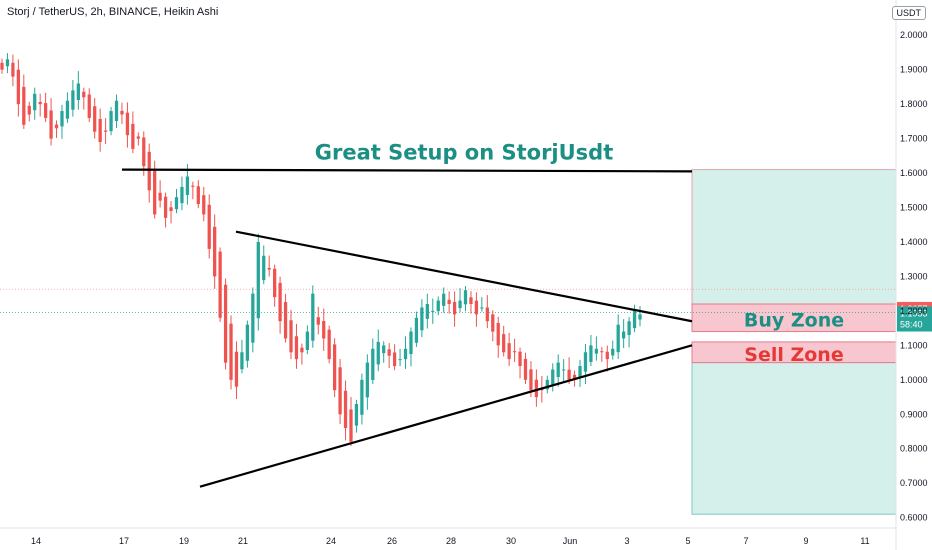 The width and height of the screenshot is (932, 550). What do you see at coordinates (794, 320) in the screenshot?
I see `buy-zone-label: Buy Zone` at bounding box center [794, 320].